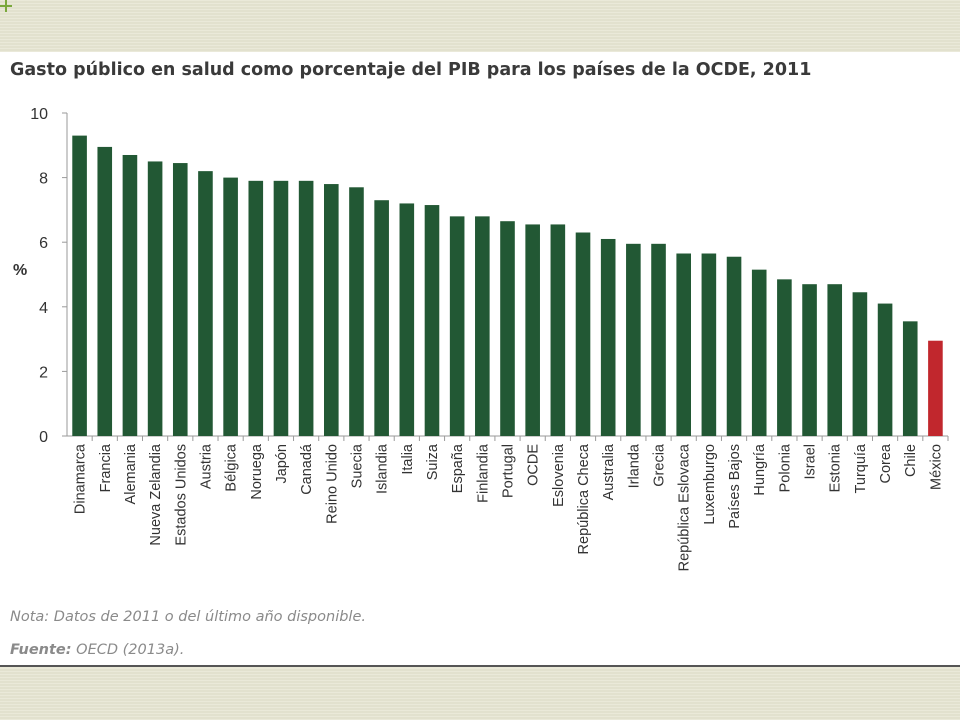  I want to click on x-tick-label: Austria, so click(206, 466).